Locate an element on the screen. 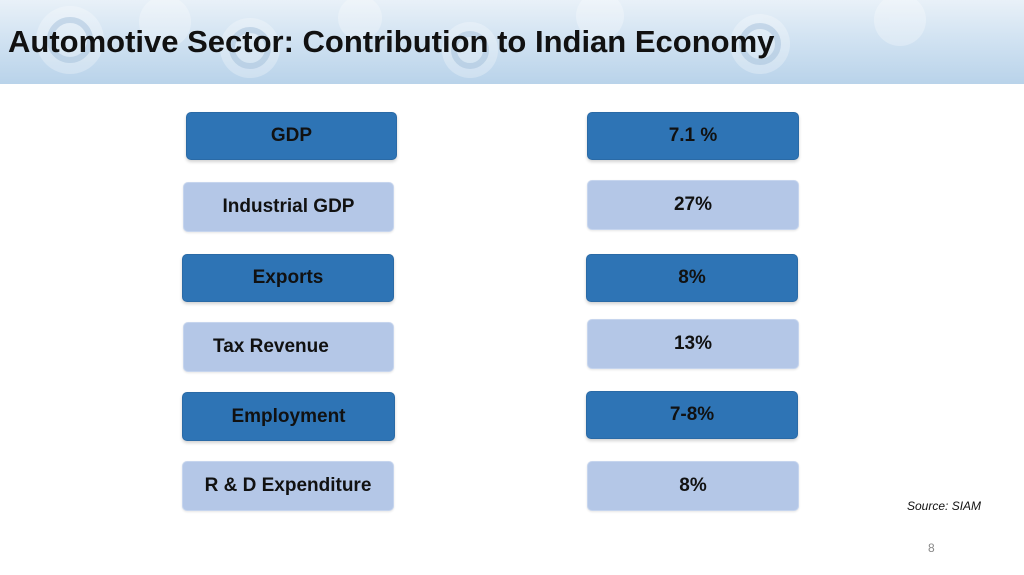  page-number: 8 is located at coordinates (931, 548).